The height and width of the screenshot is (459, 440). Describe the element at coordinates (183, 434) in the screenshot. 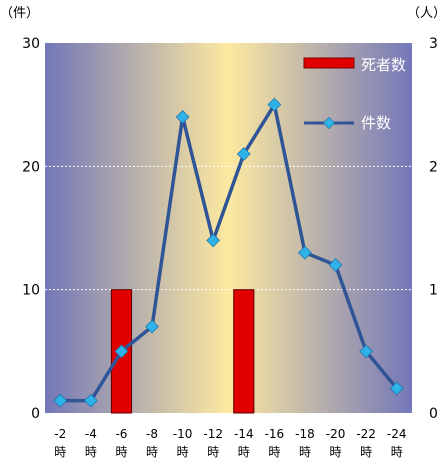

I see `x-tick-label: -10` at that location.